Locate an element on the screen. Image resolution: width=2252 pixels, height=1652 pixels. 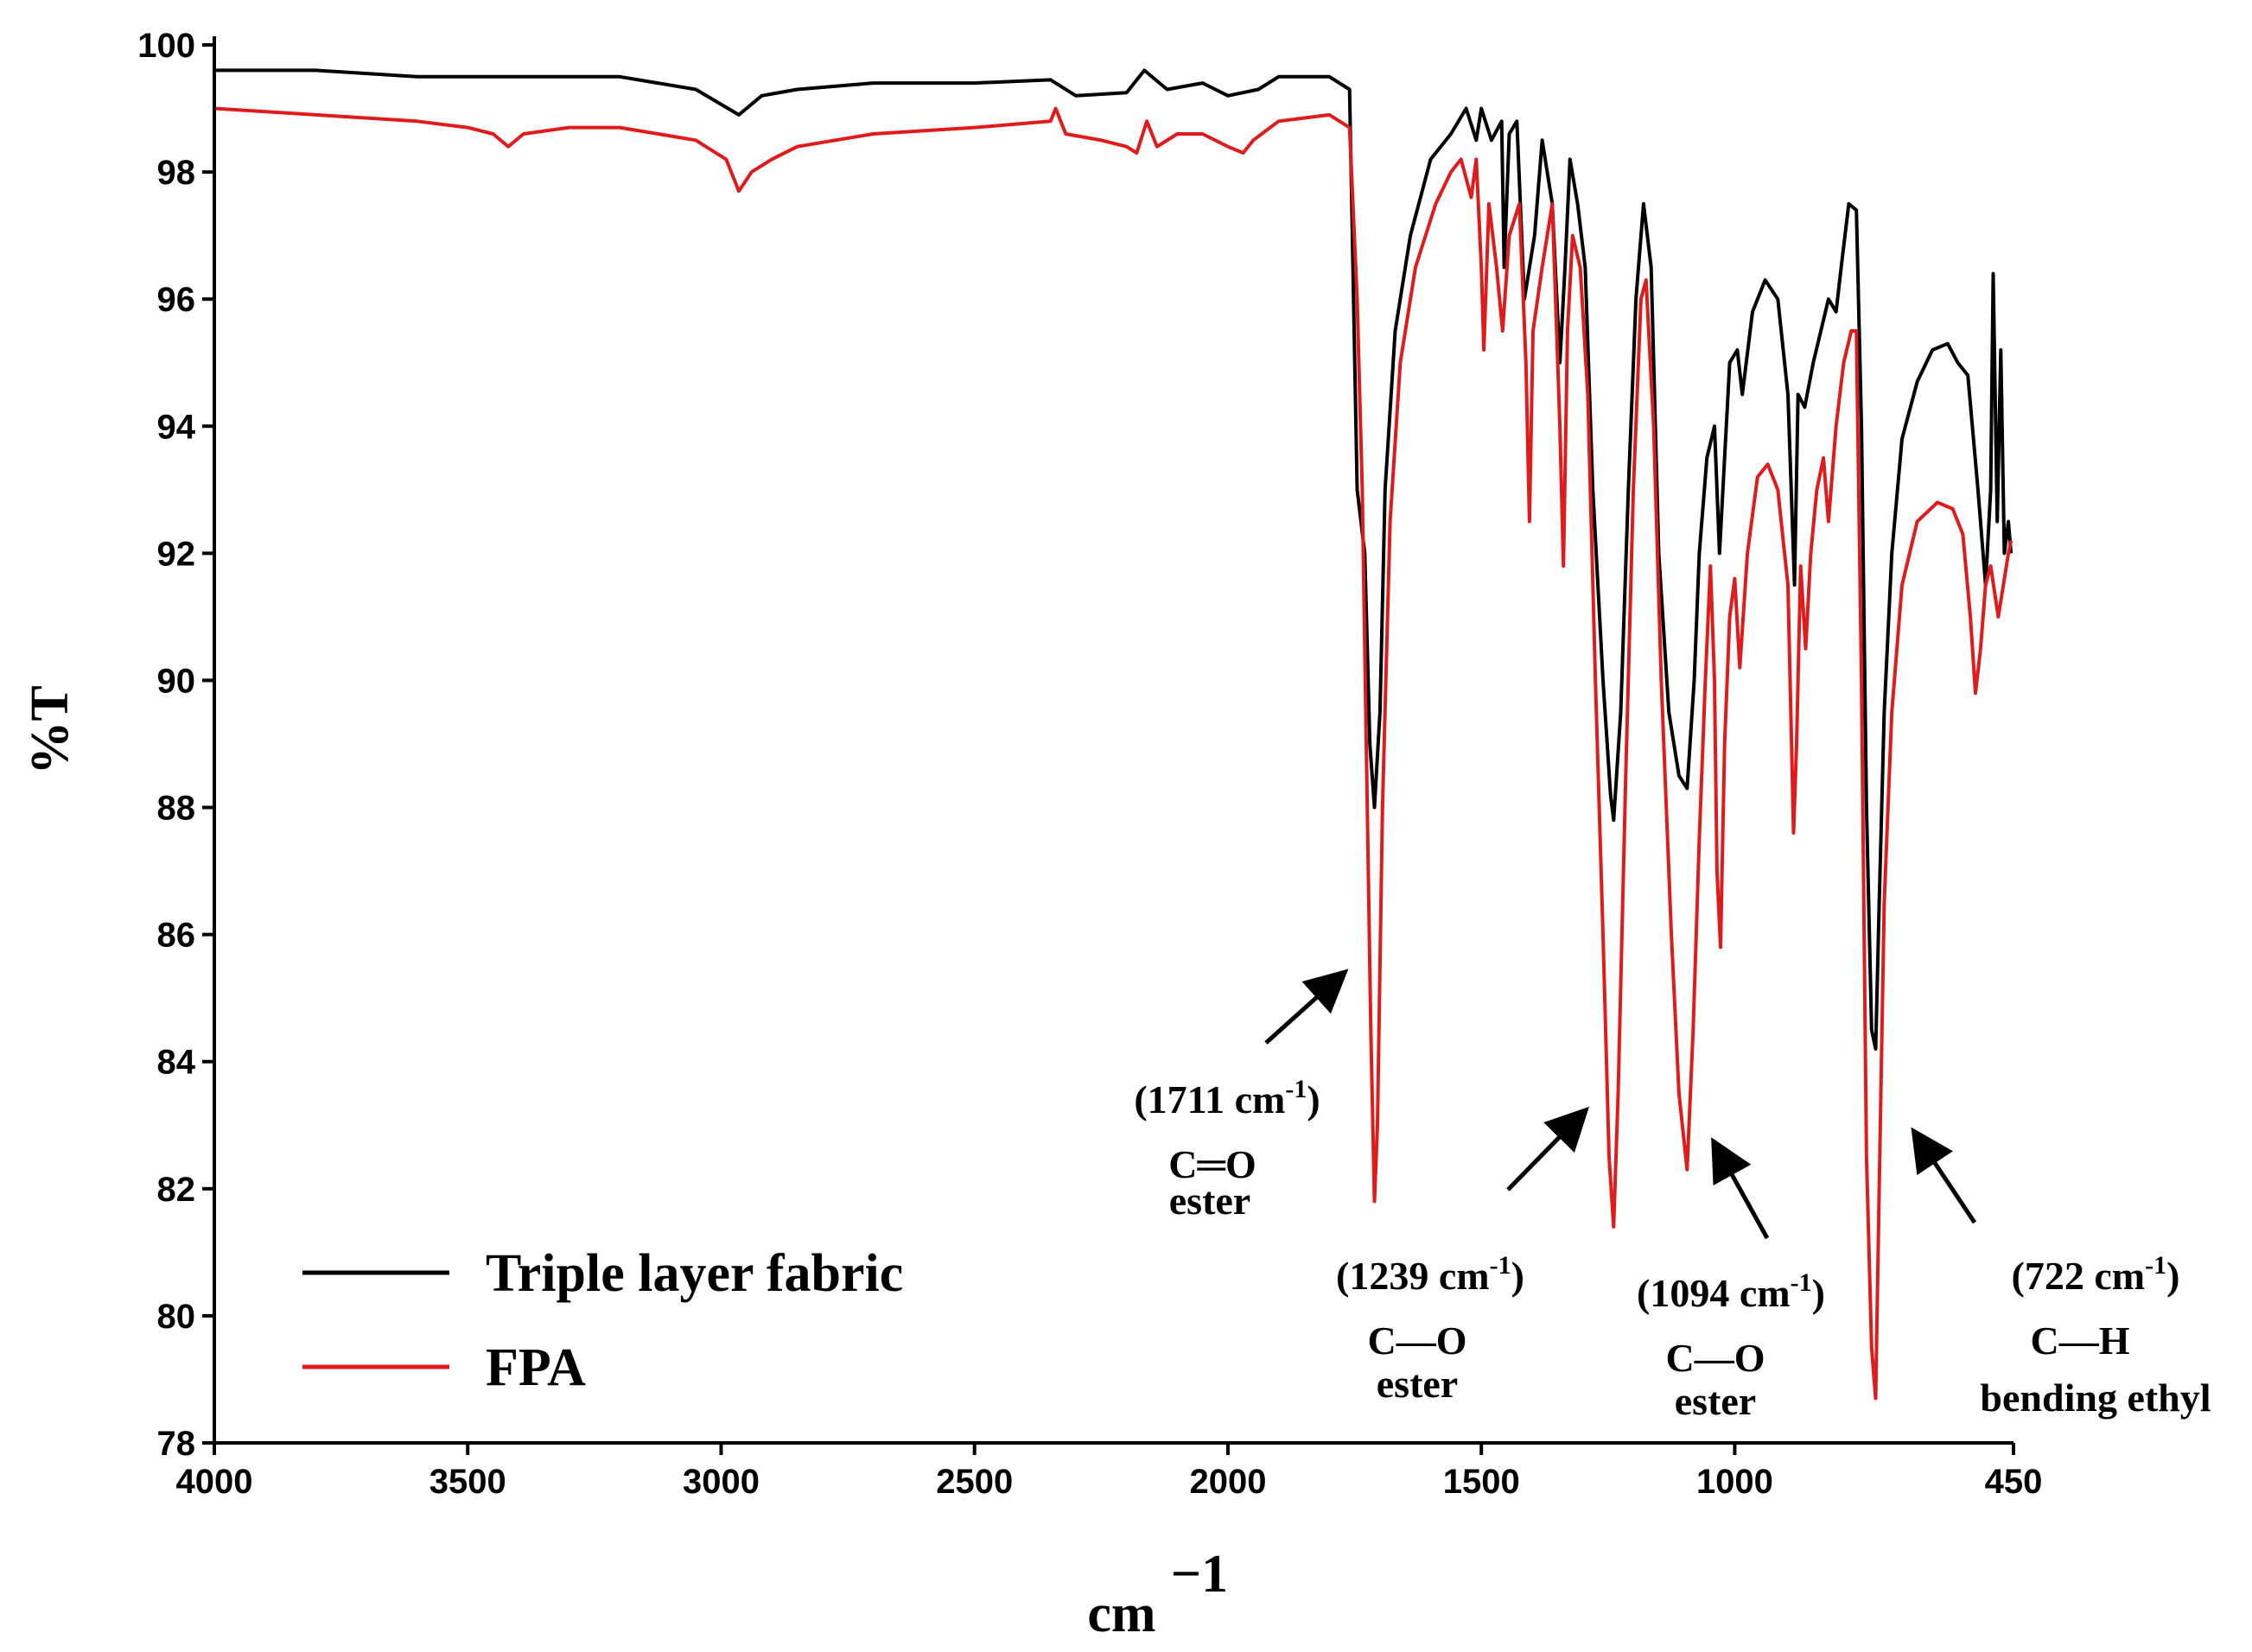
x-tick-label: 4000 is located at coordinates (214, 1482).